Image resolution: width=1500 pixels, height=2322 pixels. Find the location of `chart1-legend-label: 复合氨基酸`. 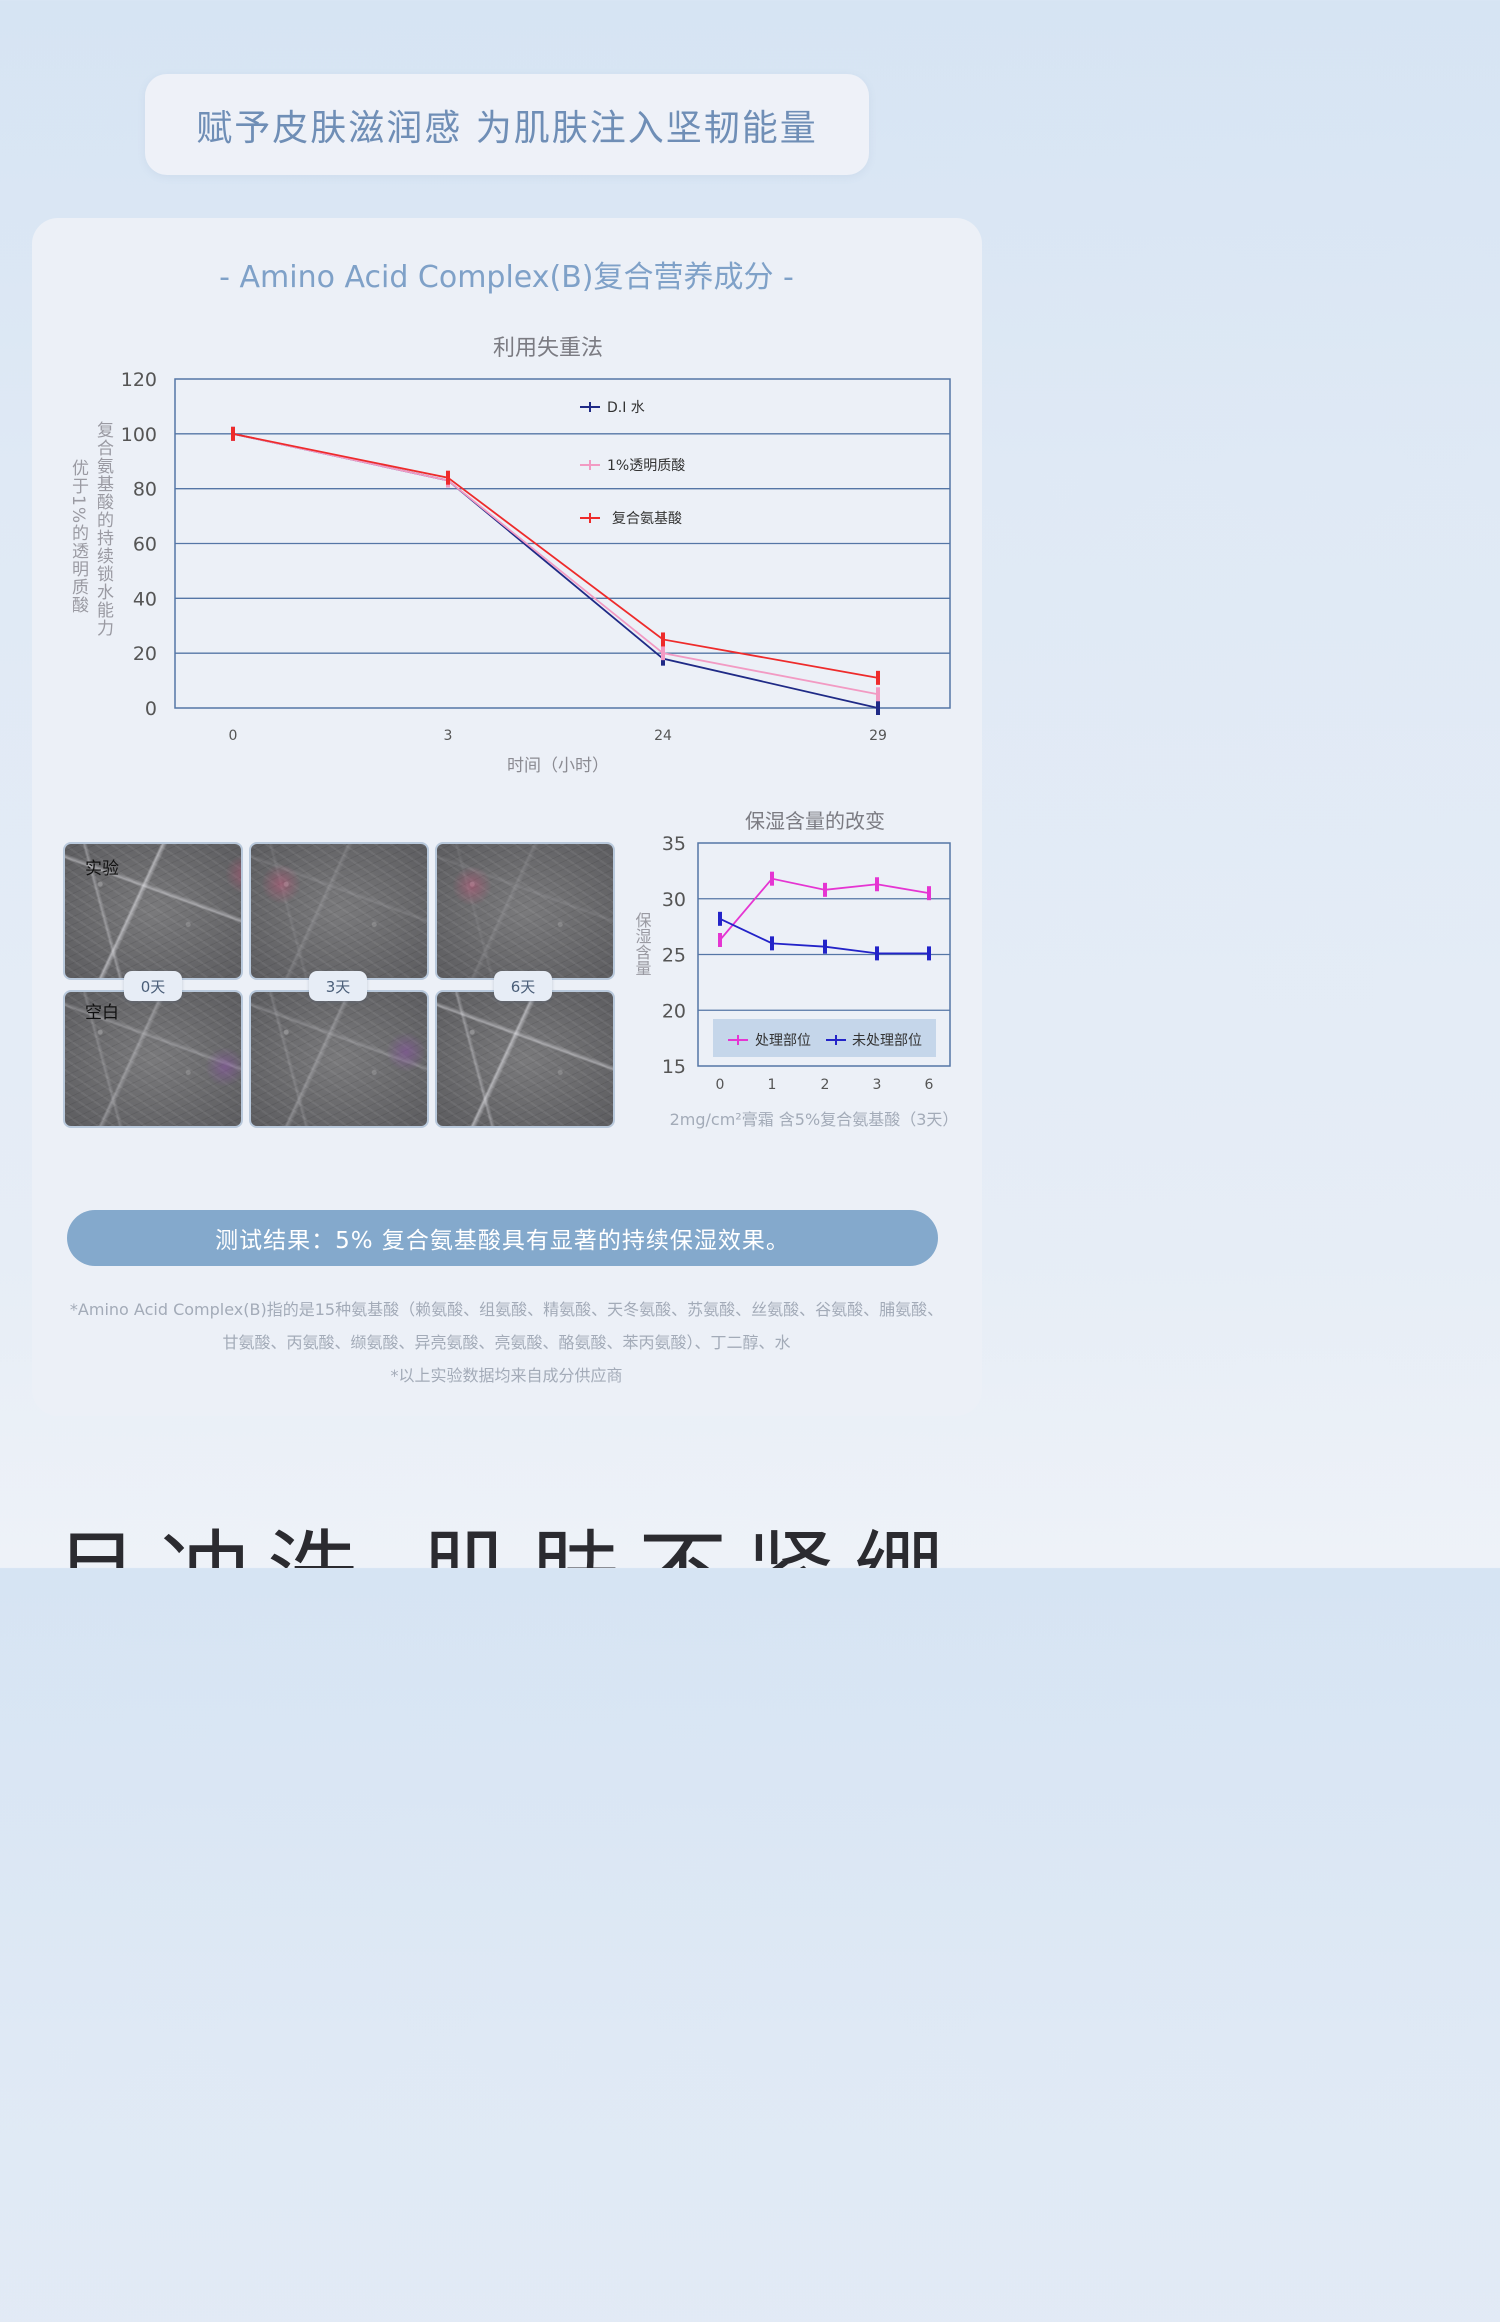

chart1-legend-label: 复合氨基酸 is located at coordinates (647, 518).